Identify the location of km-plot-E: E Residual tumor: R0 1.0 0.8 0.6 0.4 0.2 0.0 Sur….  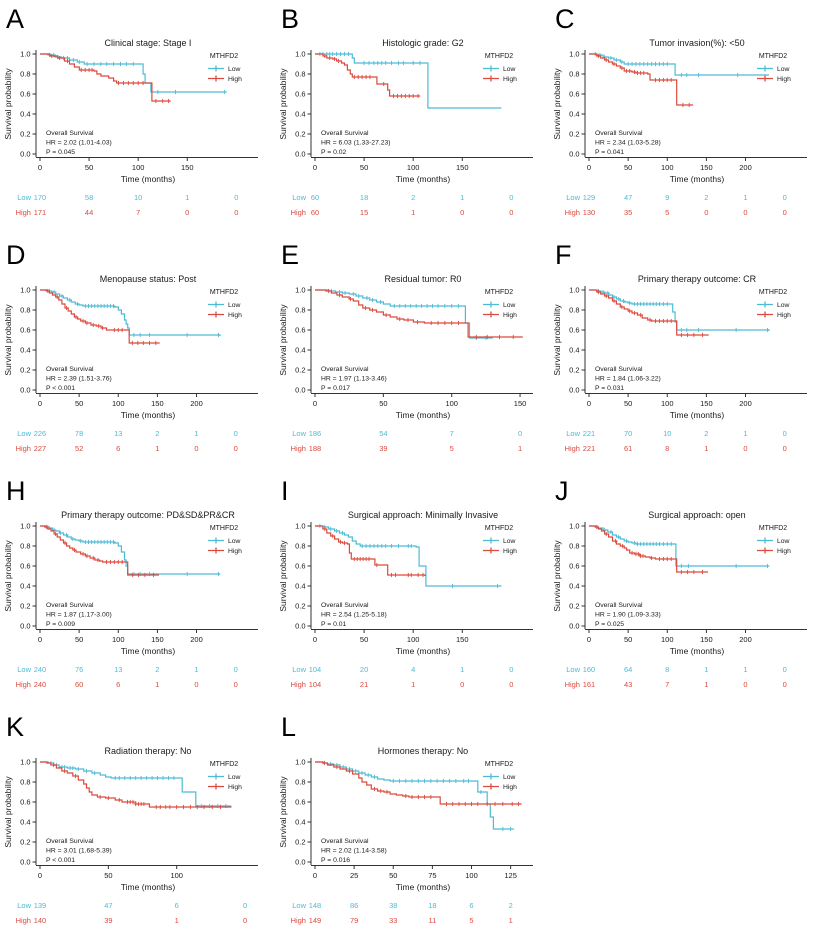
(405, 346).